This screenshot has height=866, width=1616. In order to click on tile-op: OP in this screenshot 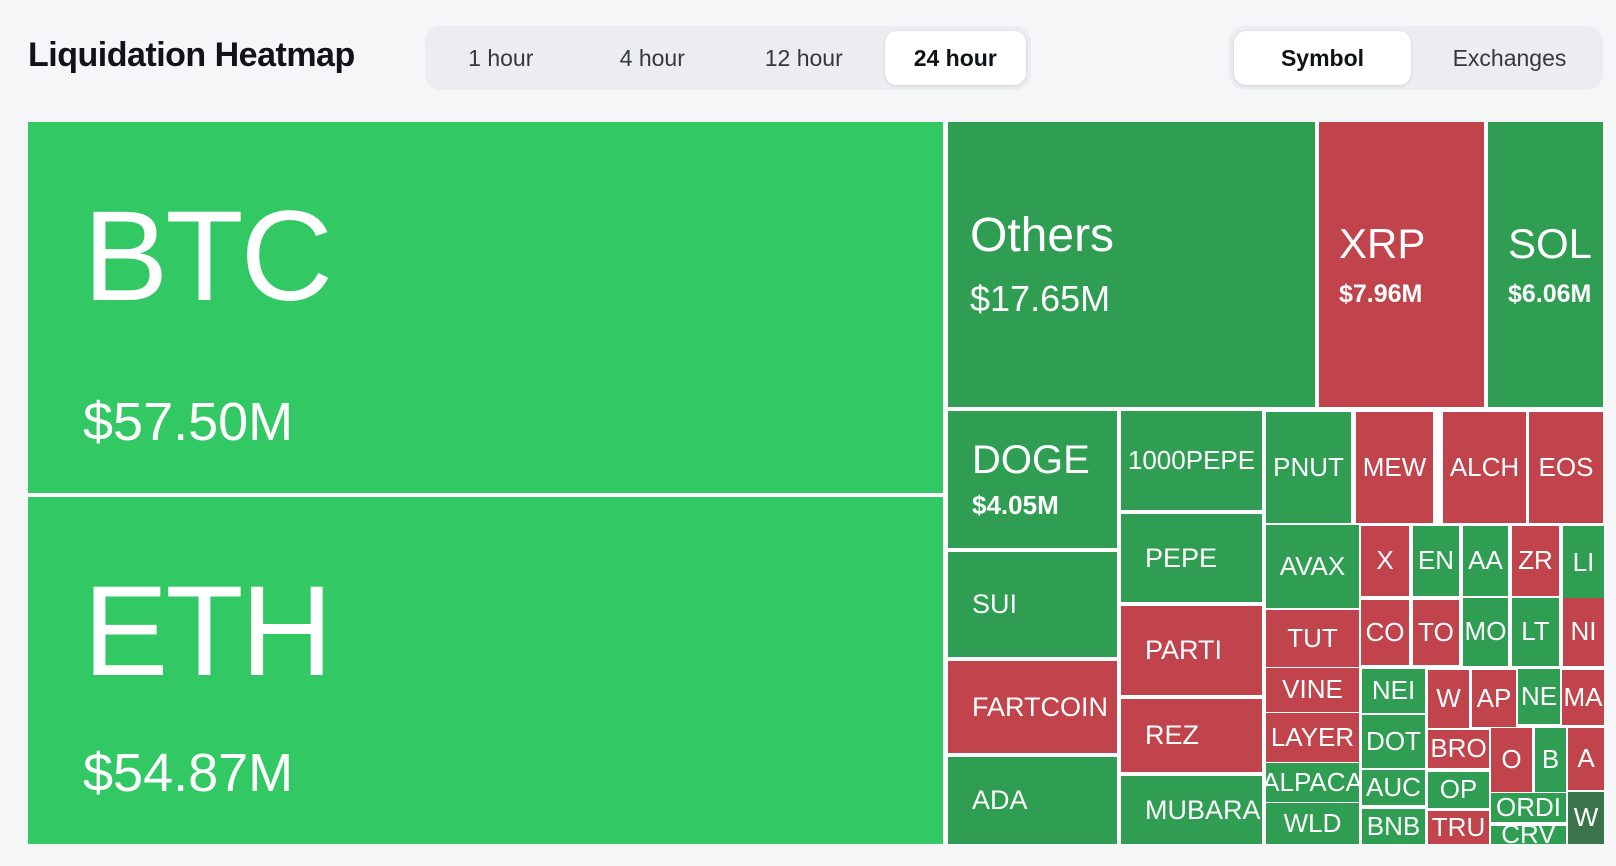, I will do `click(1458, 790)`.